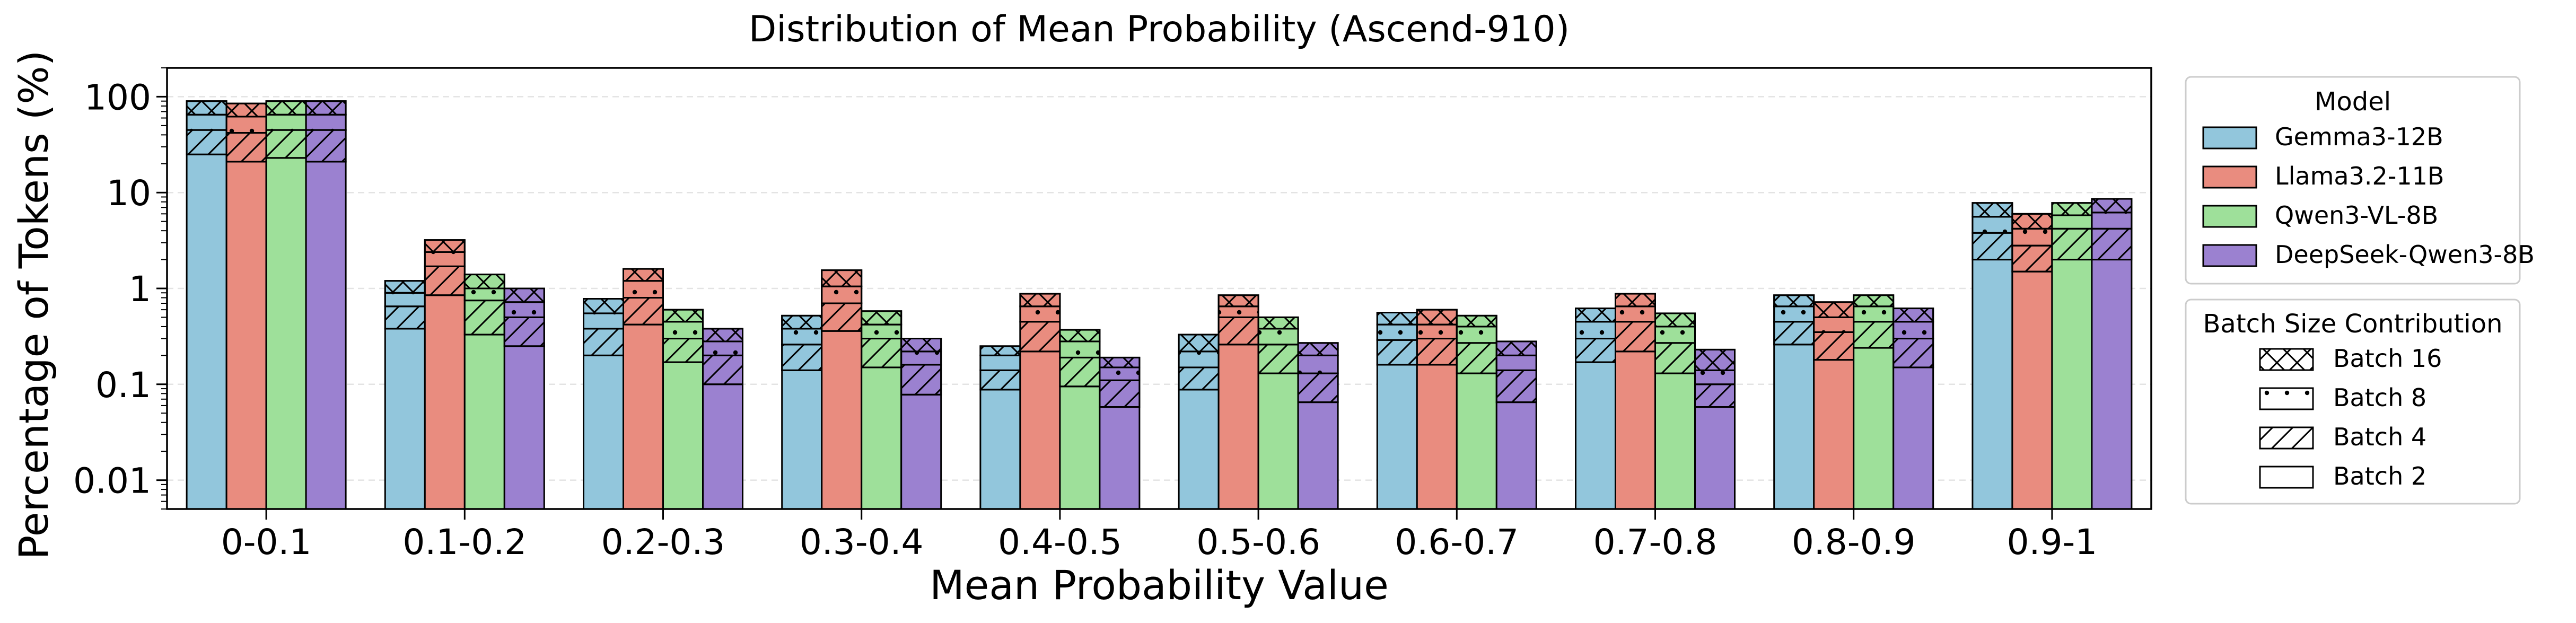 This screenshot has width=2576, height=623. Describe the element at coordinates (1655, 542) in the screenshot. I see `x-tick-label: 0.7-0.8` at that location.